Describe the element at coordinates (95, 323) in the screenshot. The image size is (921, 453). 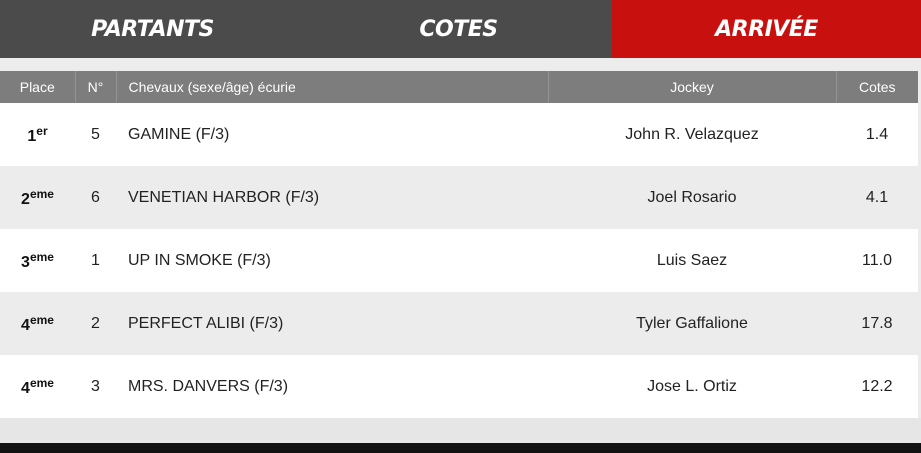
I see `horse-number: 2` at that location.